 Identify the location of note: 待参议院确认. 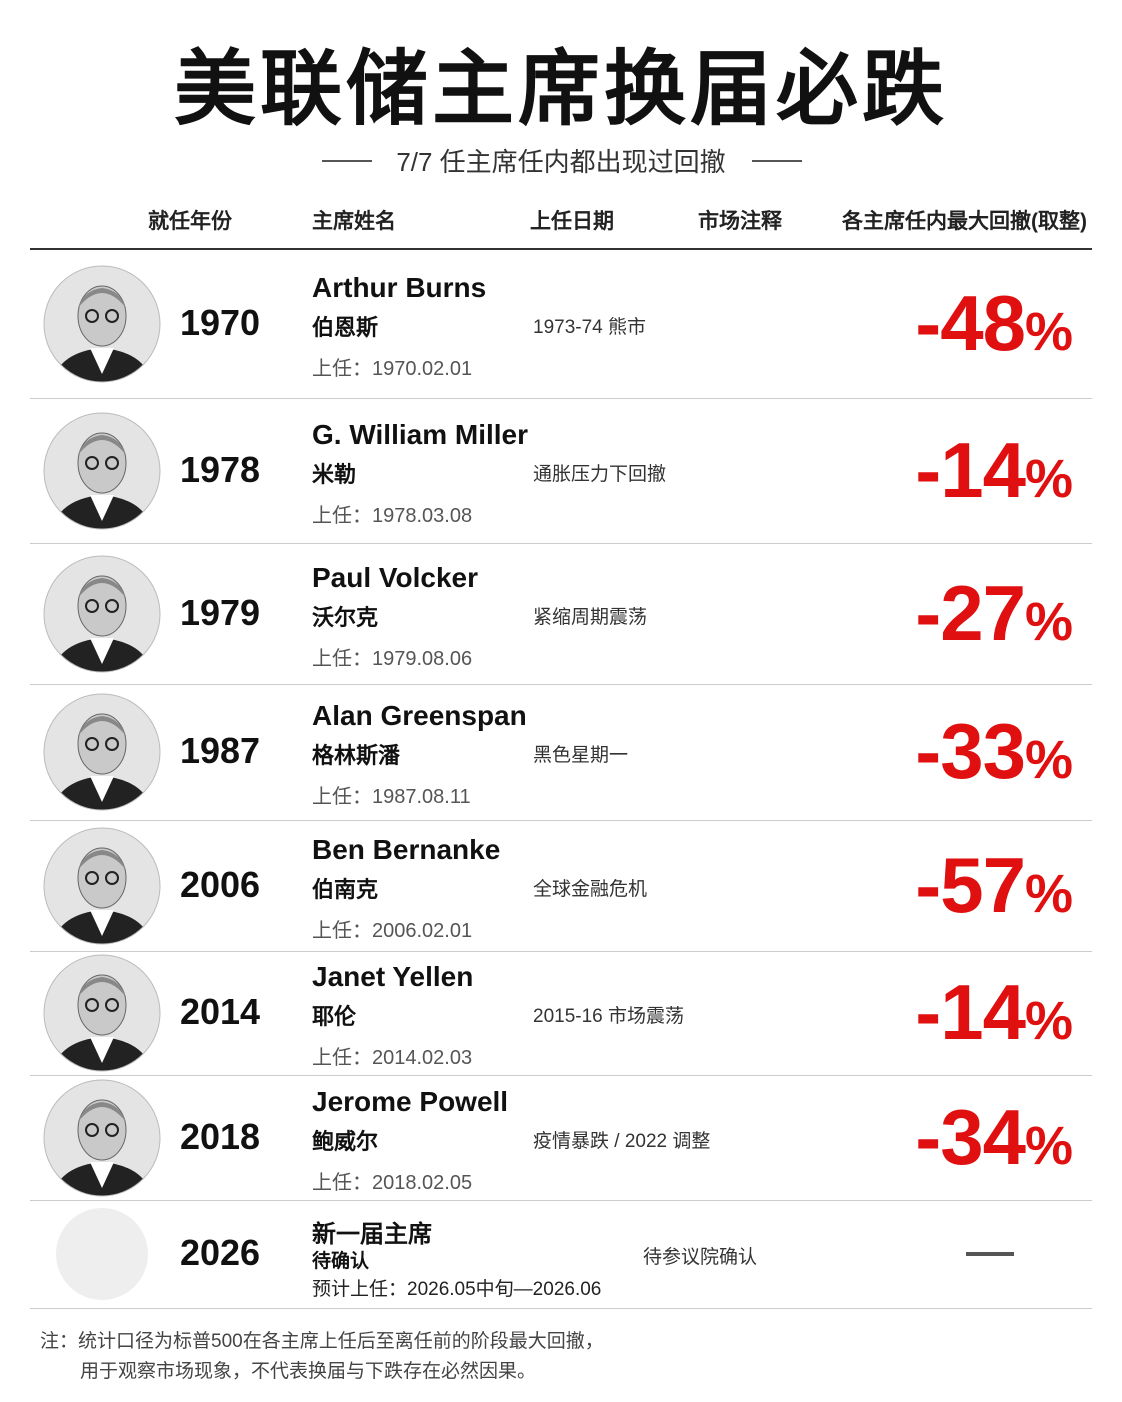
(700, 1257).